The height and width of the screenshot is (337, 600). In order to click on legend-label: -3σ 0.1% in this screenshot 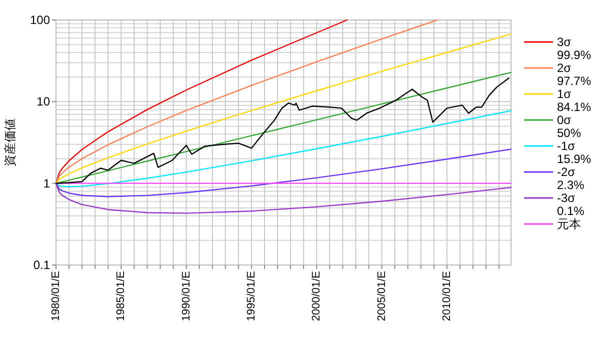, I will do `click(571, 204)`.